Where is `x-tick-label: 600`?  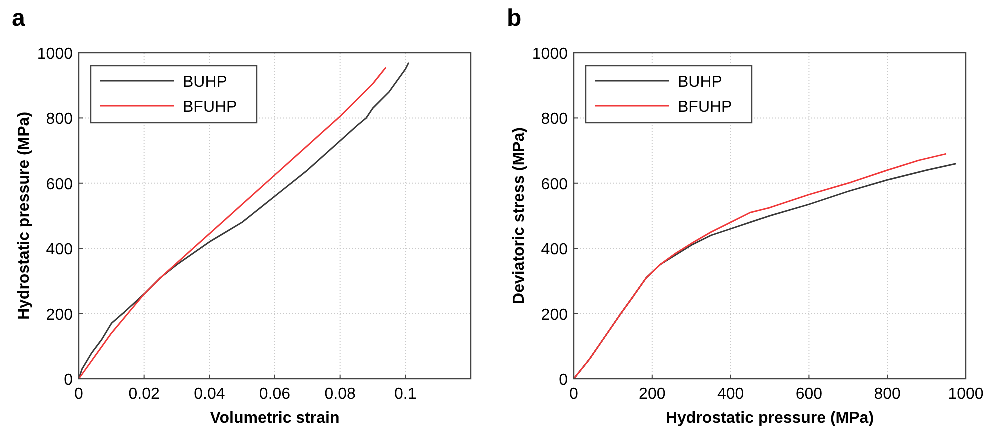
x-tick-label: 600 is located at coordinates (809, 394).